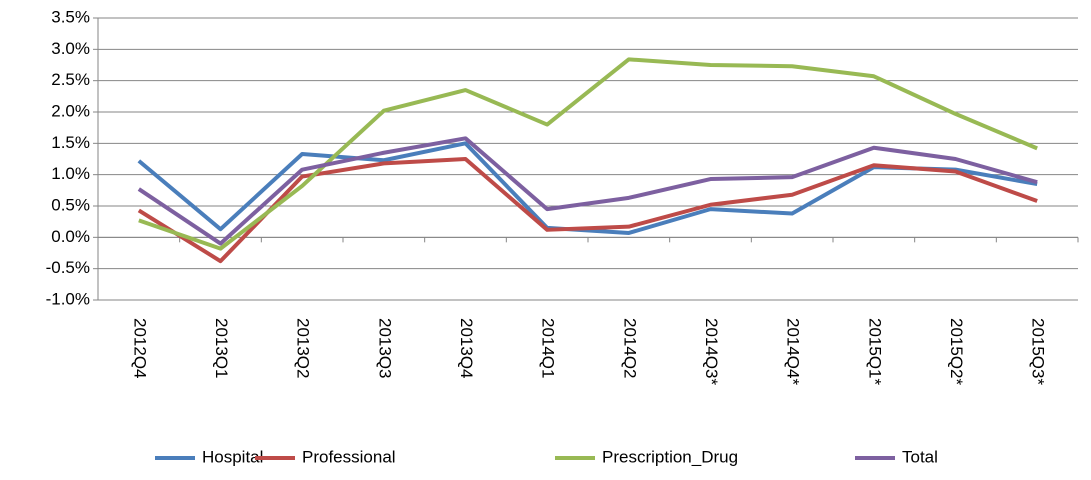 The height and width of the screenshot is (480, 1091). What do you see at coordinates (232, 456) in the screenshot?
I see `legend-label: Hospital` at bounding box center [232, 456].